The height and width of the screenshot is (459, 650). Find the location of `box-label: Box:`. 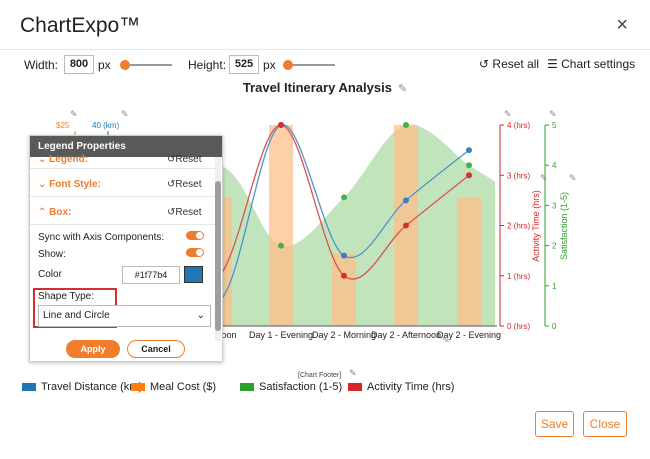

box-label: Box: is located at coordinates (60, 212).